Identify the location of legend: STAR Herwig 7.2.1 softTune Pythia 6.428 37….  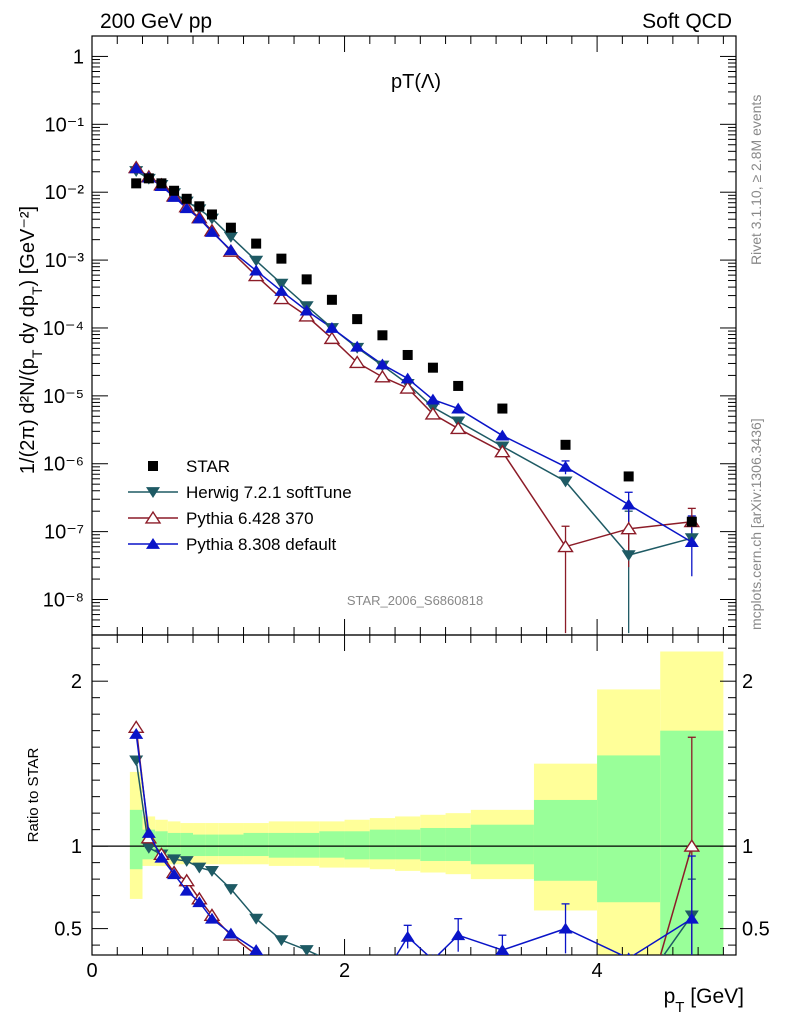
(240, 505).